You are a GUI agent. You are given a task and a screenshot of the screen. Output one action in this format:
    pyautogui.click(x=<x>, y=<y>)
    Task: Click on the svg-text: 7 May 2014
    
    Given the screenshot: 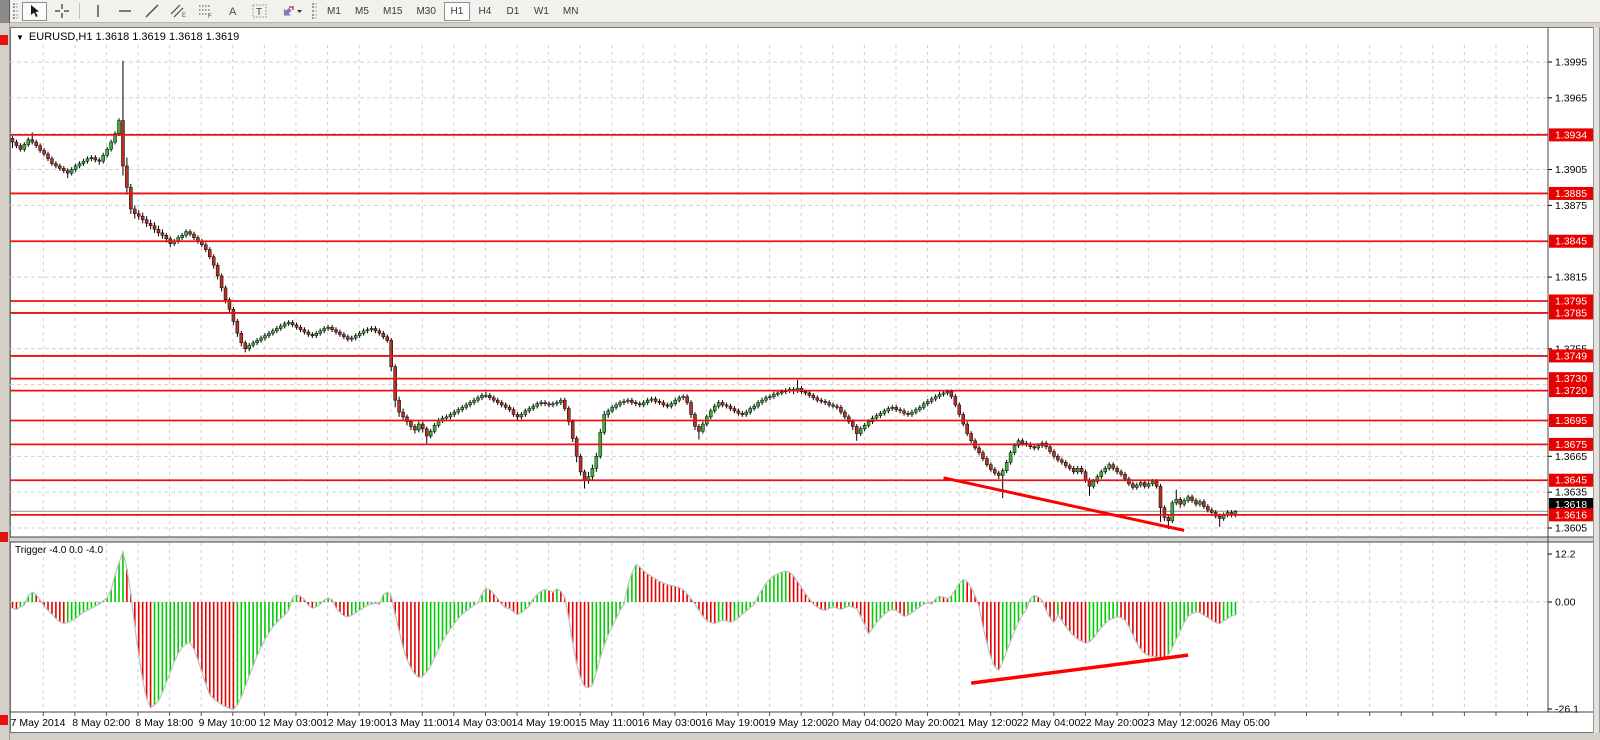 What is the action you would take?
    pyautogui.click(x=38, y=723)
    